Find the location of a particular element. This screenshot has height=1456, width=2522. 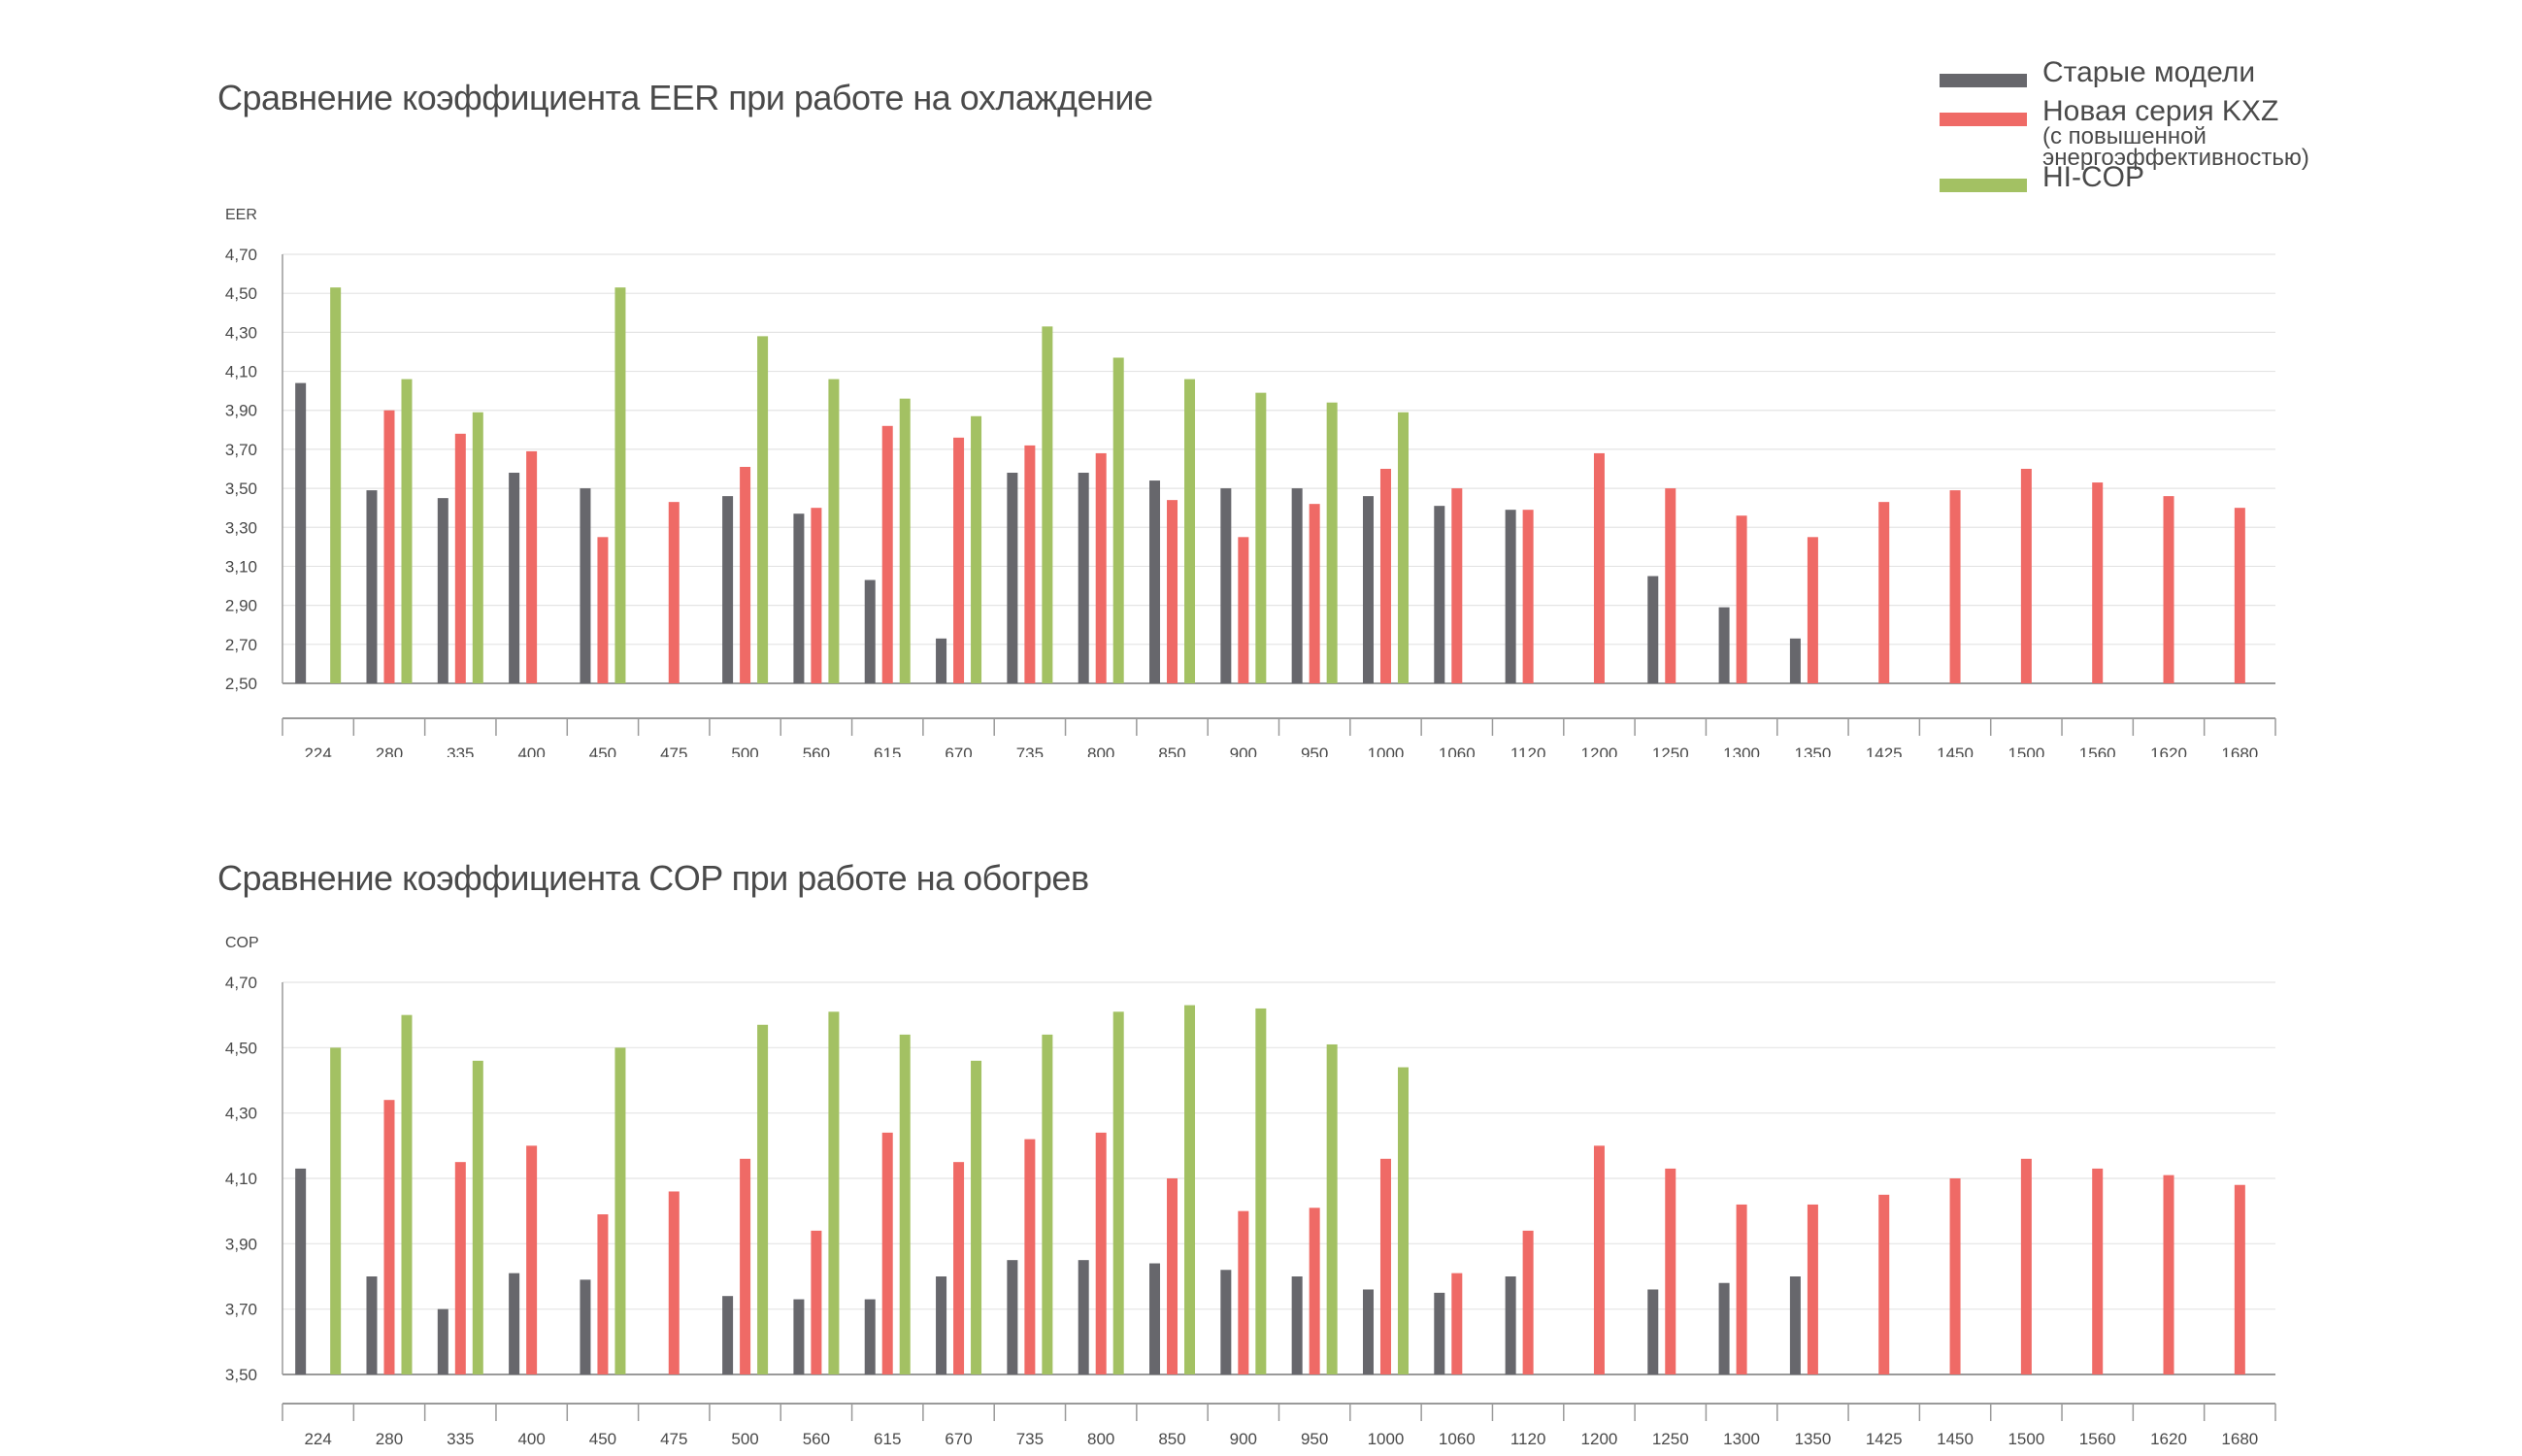

cop-y-tick-label: 4,10 is located at coordinates (241, 1179).